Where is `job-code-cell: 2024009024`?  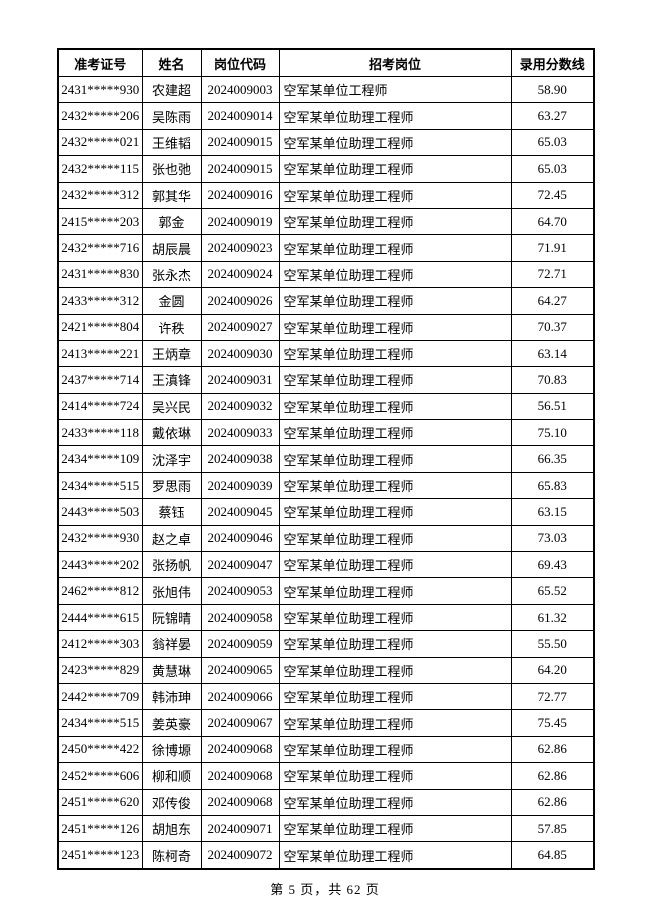
job-code-cell: 2024009024 is located at coordinates (240, 274).